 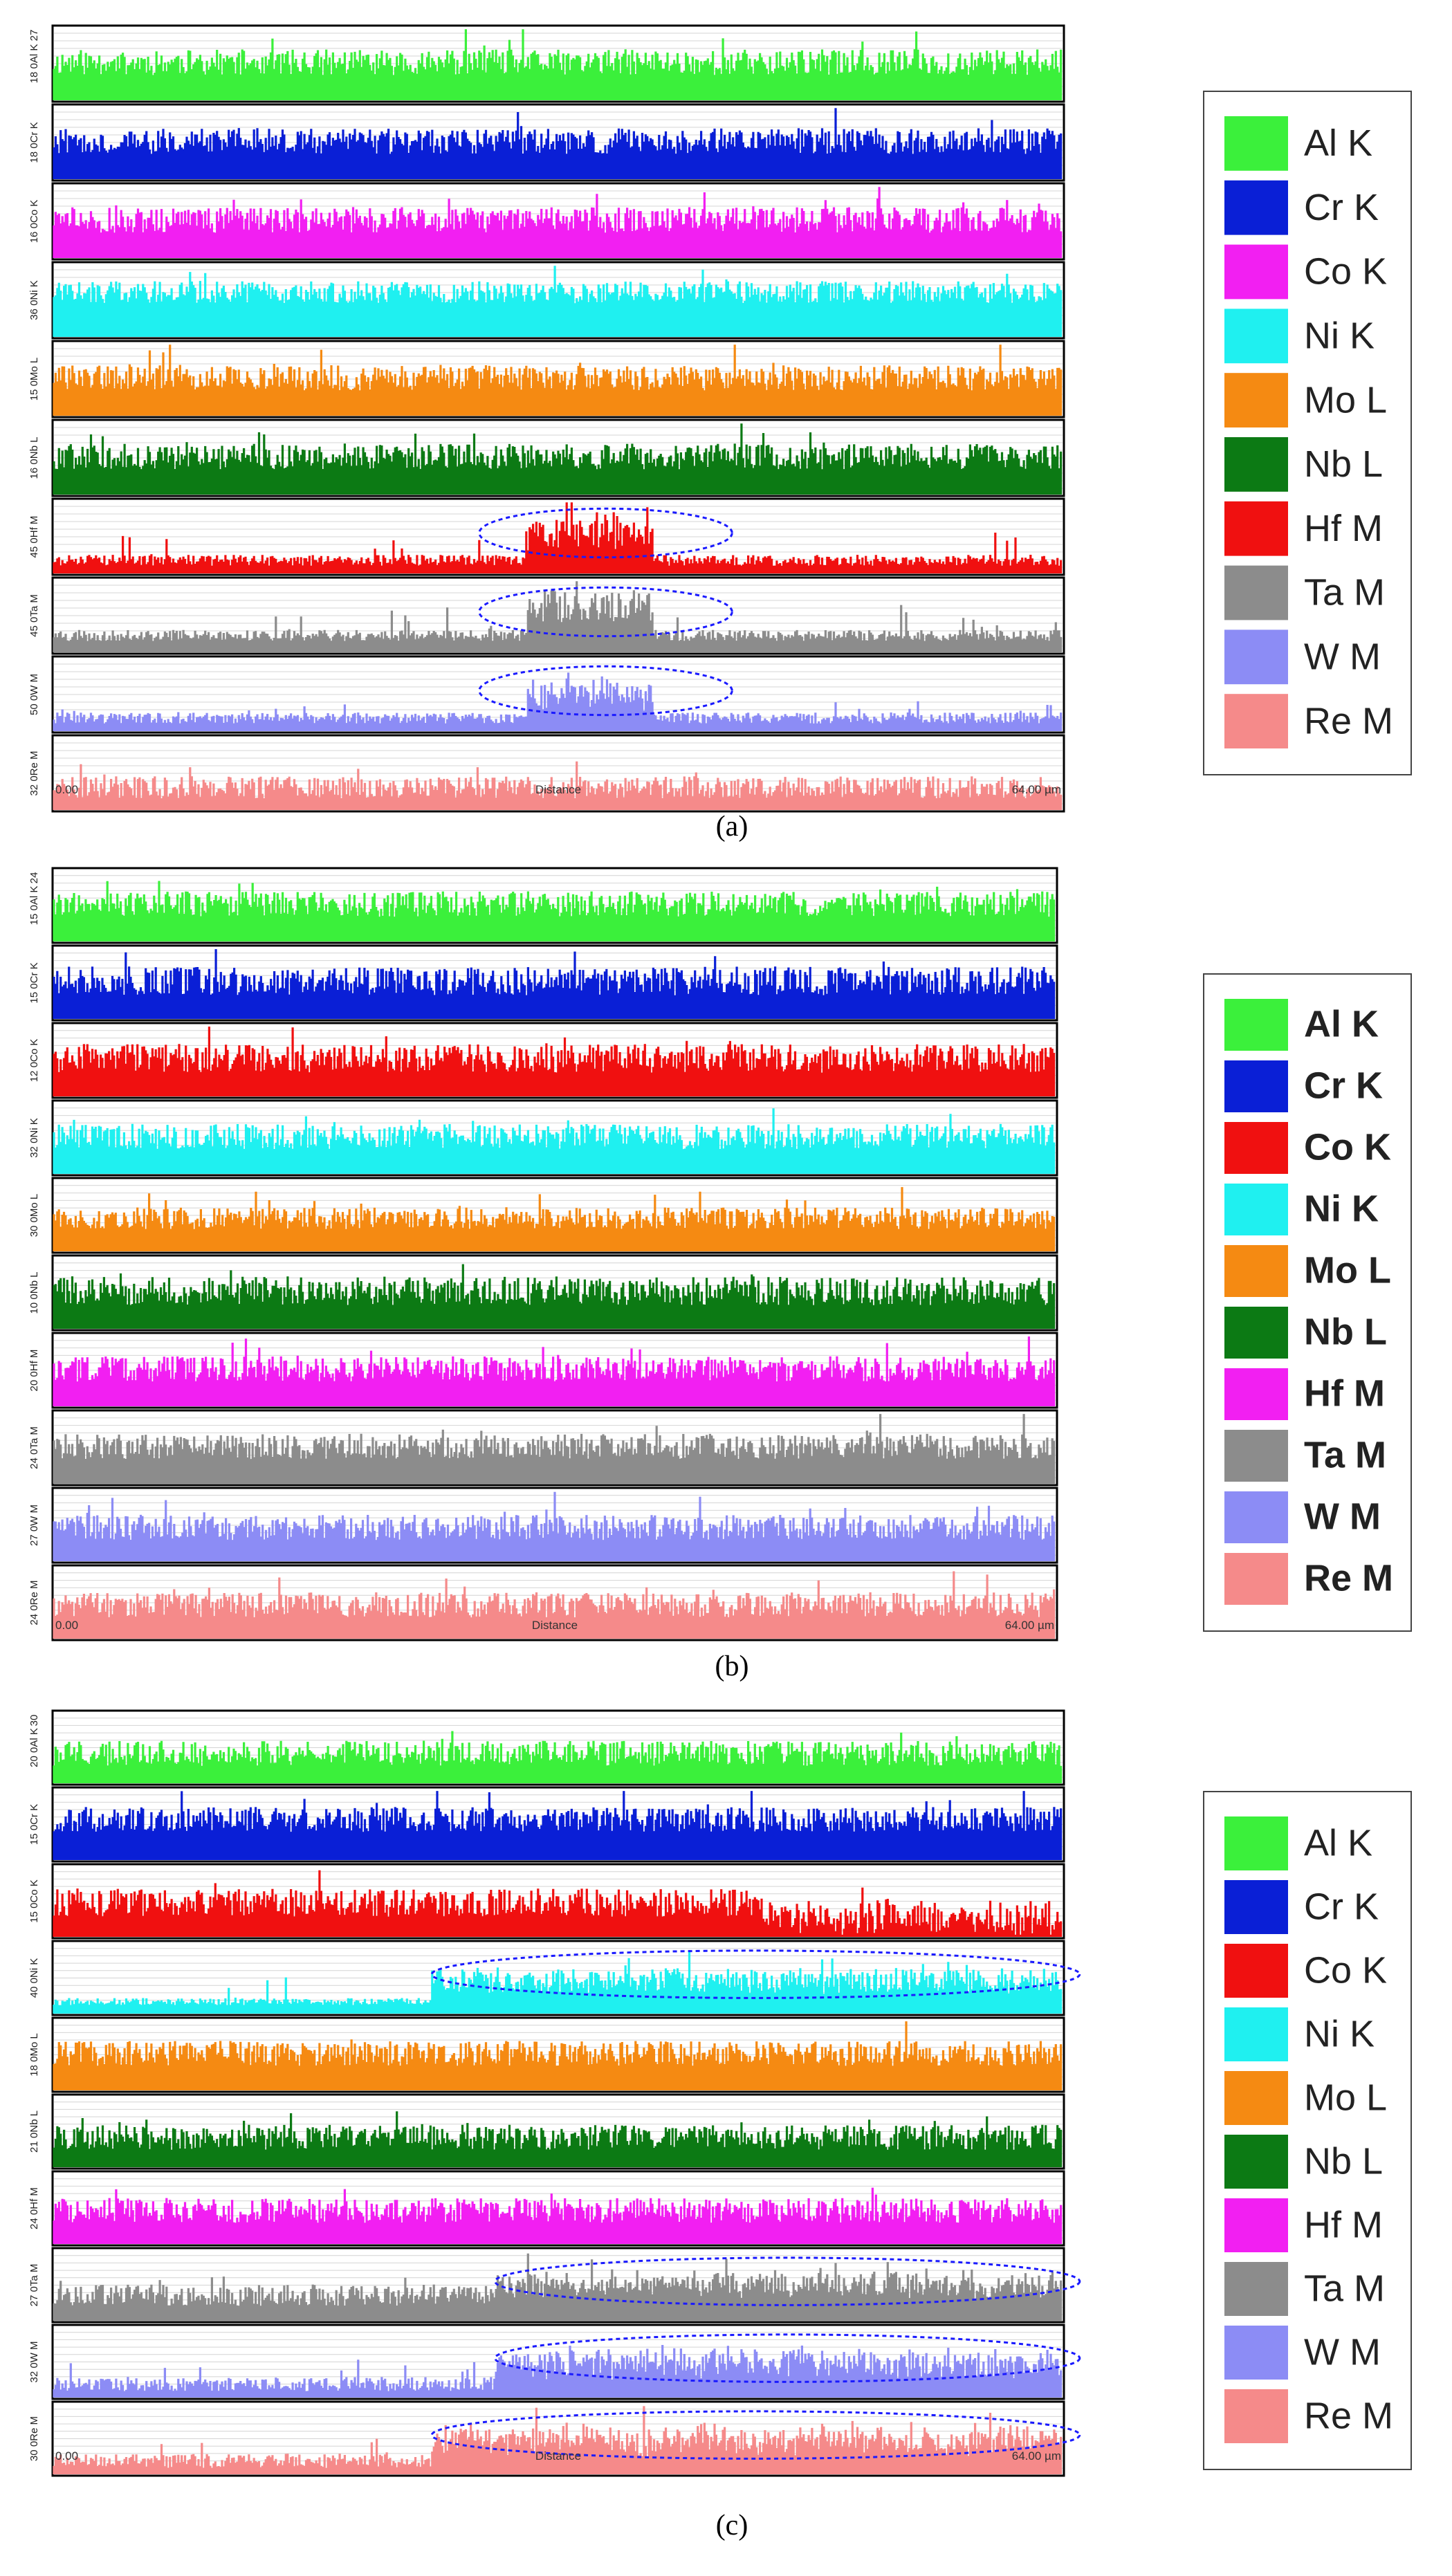 I want to click on strip-ta-m: 24 0Ta M, so click(x=543, y=1448).